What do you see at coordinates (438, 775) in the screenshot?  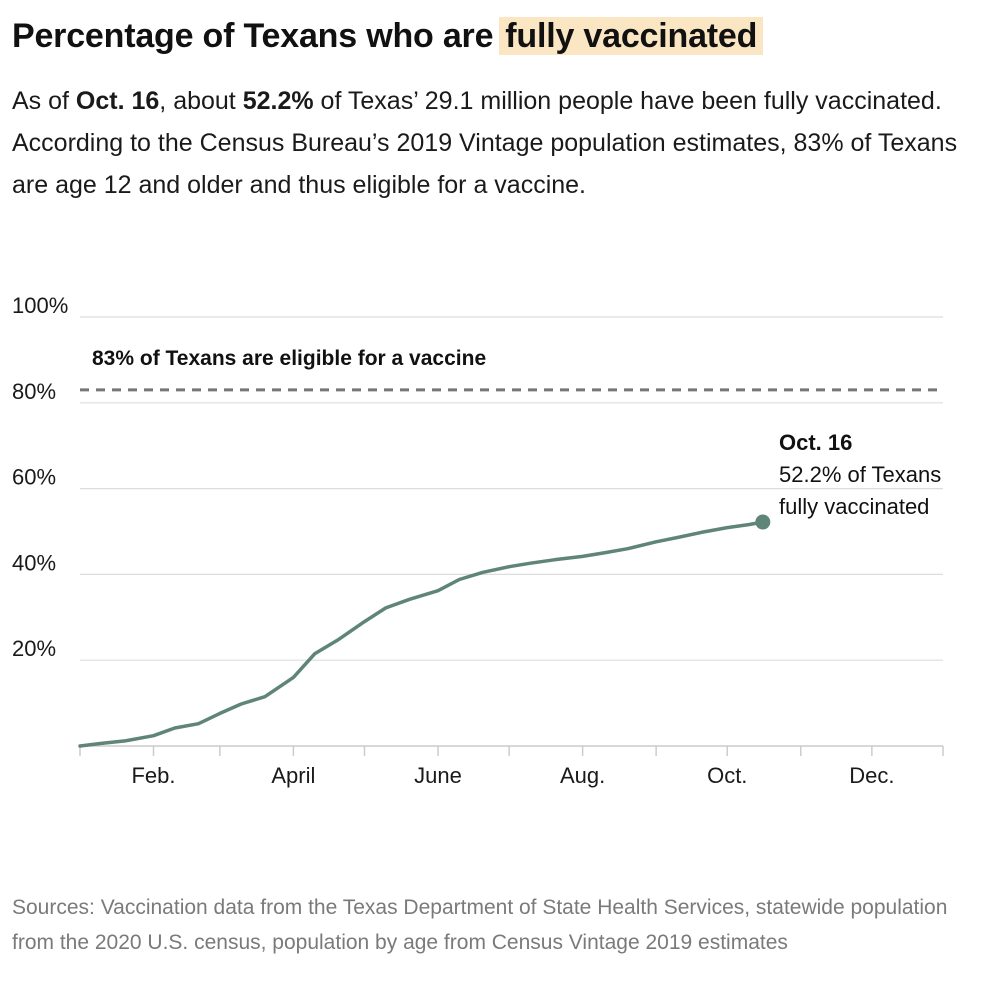 I see `x-tick-label: June` at bounding box center [438, 775].